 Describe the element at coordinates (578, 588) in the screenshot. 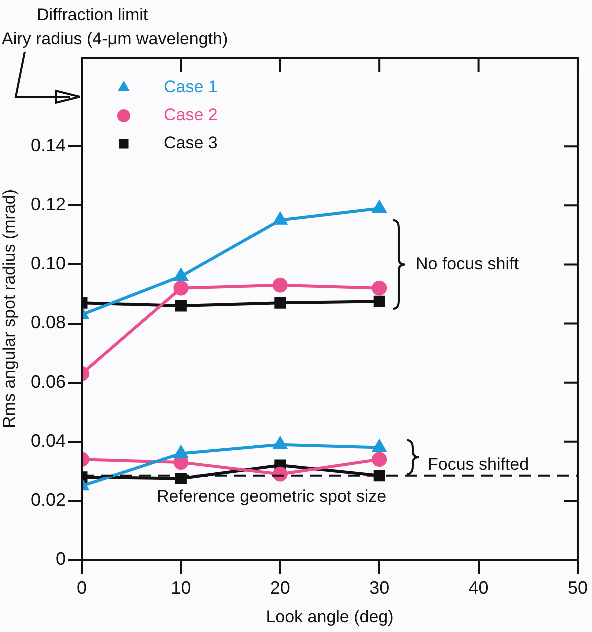

I see `x-tick-label: 50` at that location.